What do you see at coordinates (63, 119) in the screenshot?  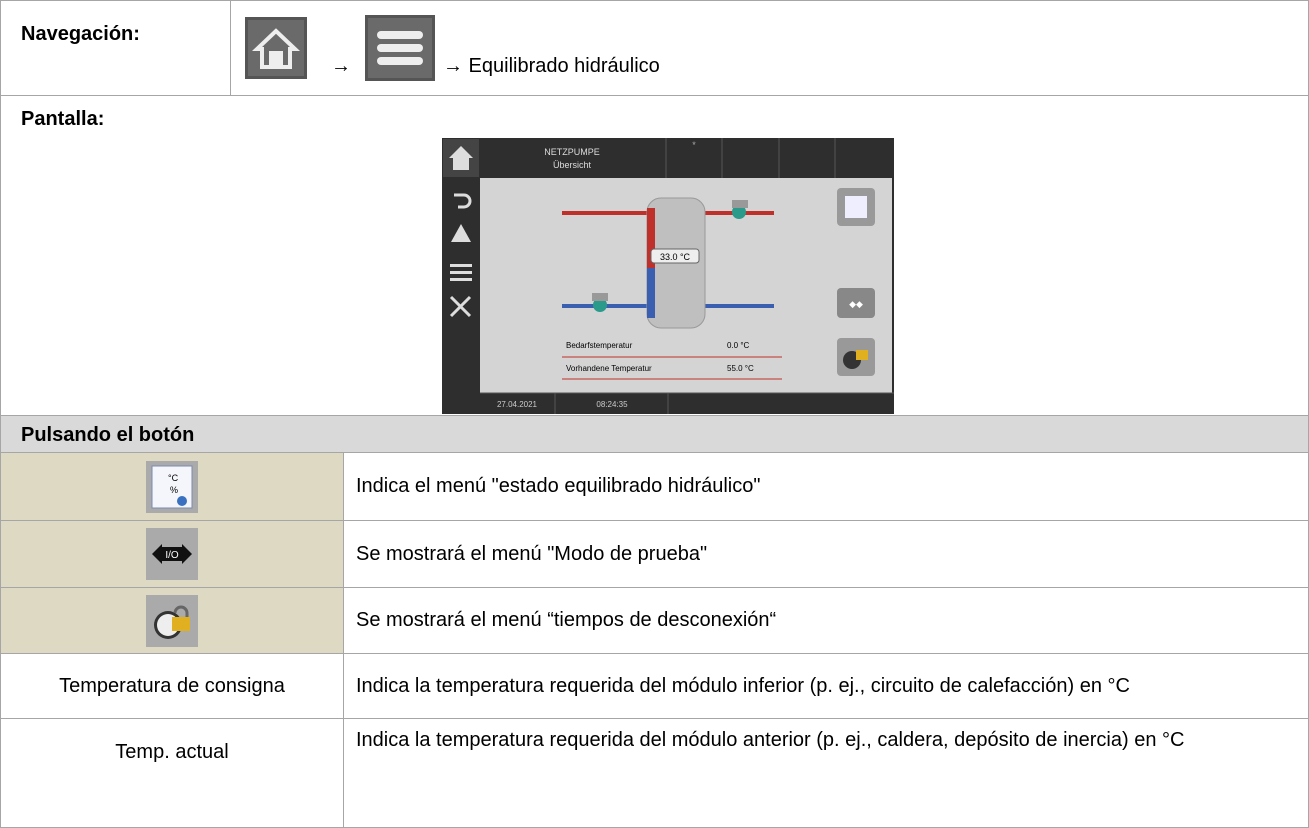 I see `screen-label: Pantalla:` at bounding box center [63, 119].